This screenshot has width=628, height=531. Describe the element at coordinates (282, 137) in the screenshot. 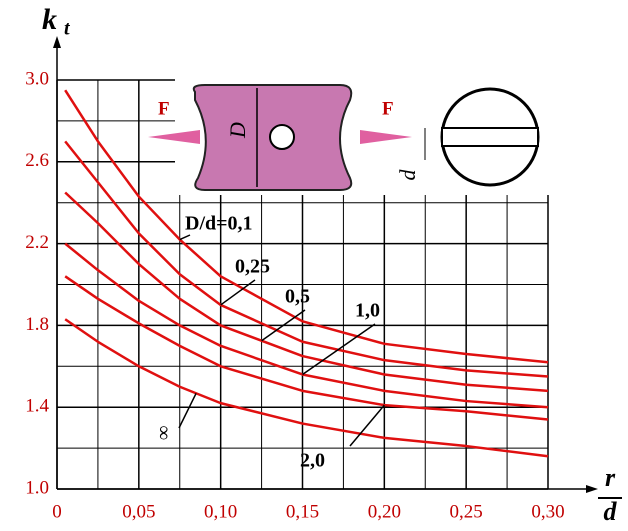

I see `hole` at that location.